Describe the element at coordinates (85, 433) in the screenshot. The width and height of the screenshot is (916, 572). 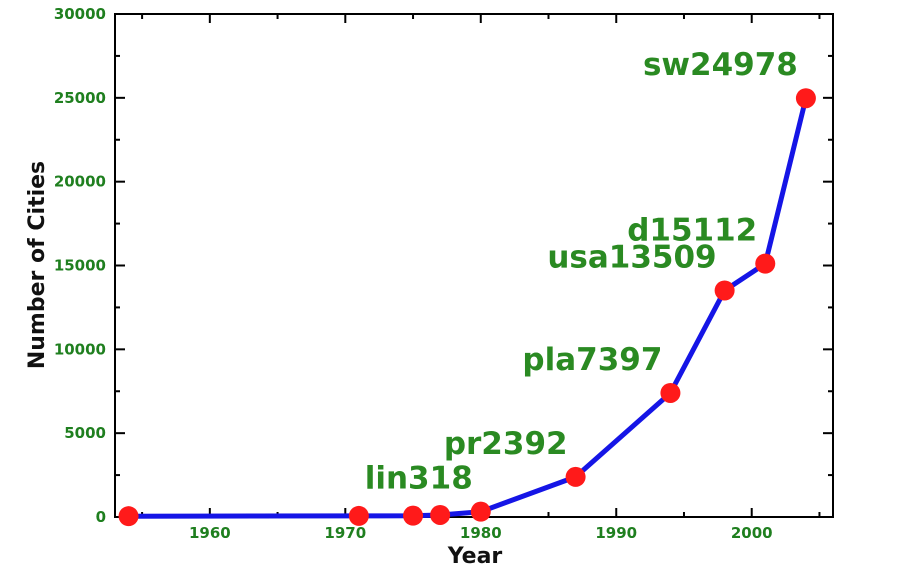
I see `y-tick-label: 5000` at that location.